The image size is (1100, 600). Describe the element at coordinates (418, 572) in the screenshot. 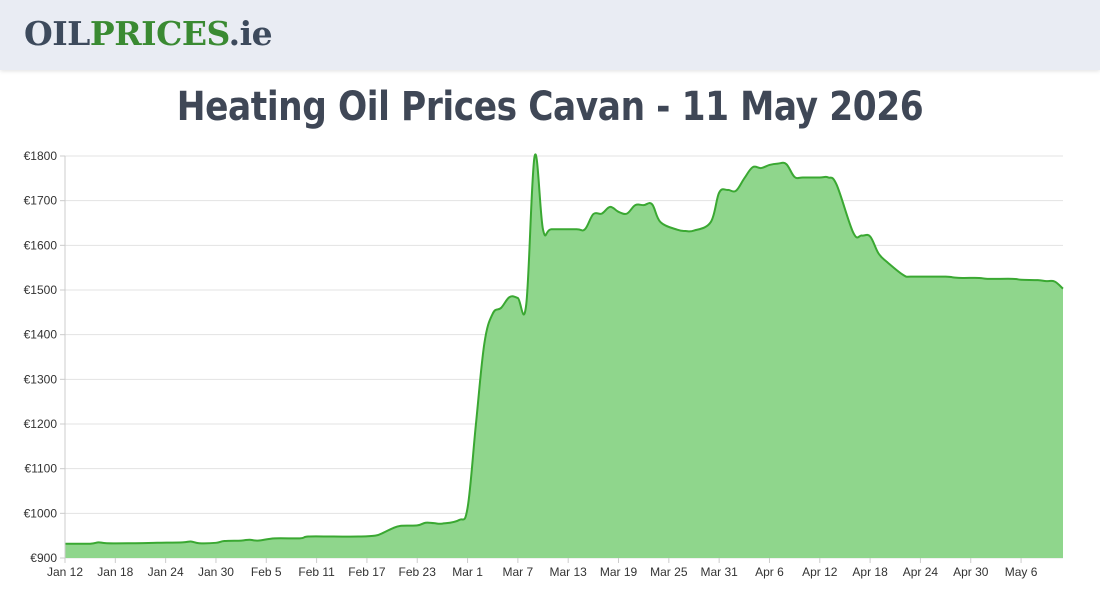

I see `x-tick-label: Feb 23` at that location.